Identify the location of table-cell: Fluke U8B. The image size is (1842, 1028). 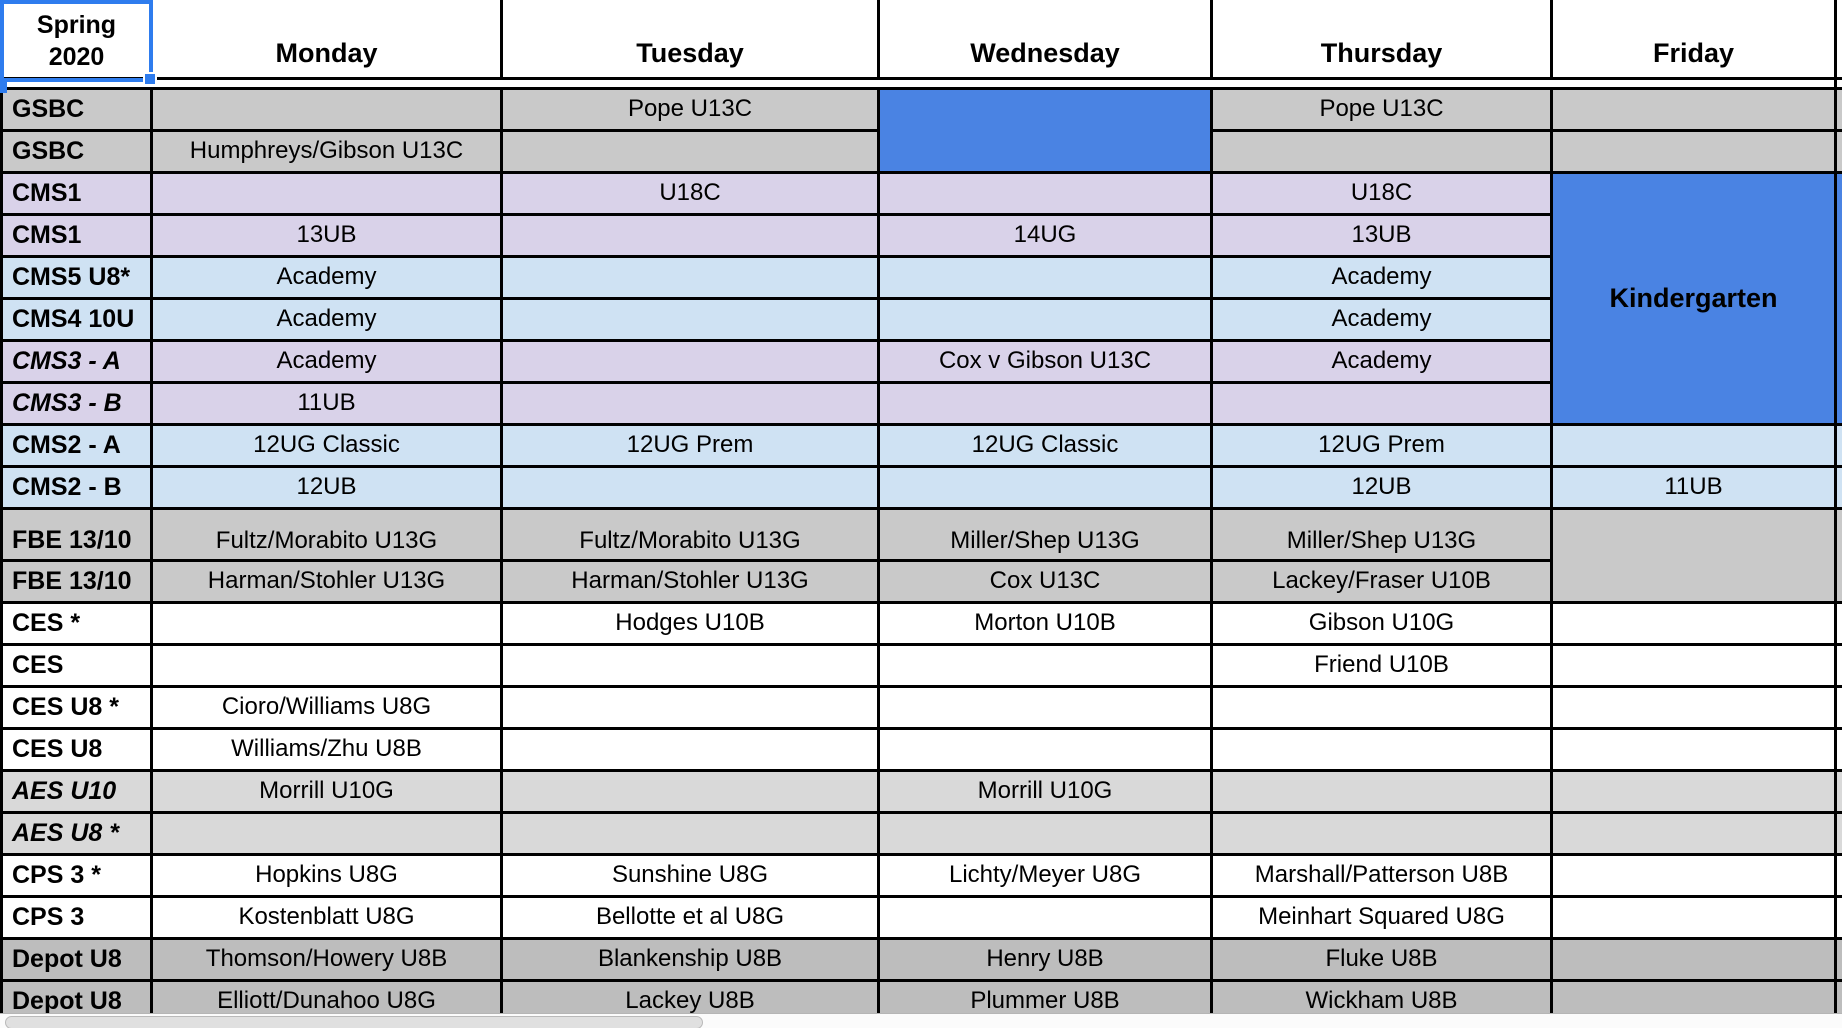
(1383, 961).